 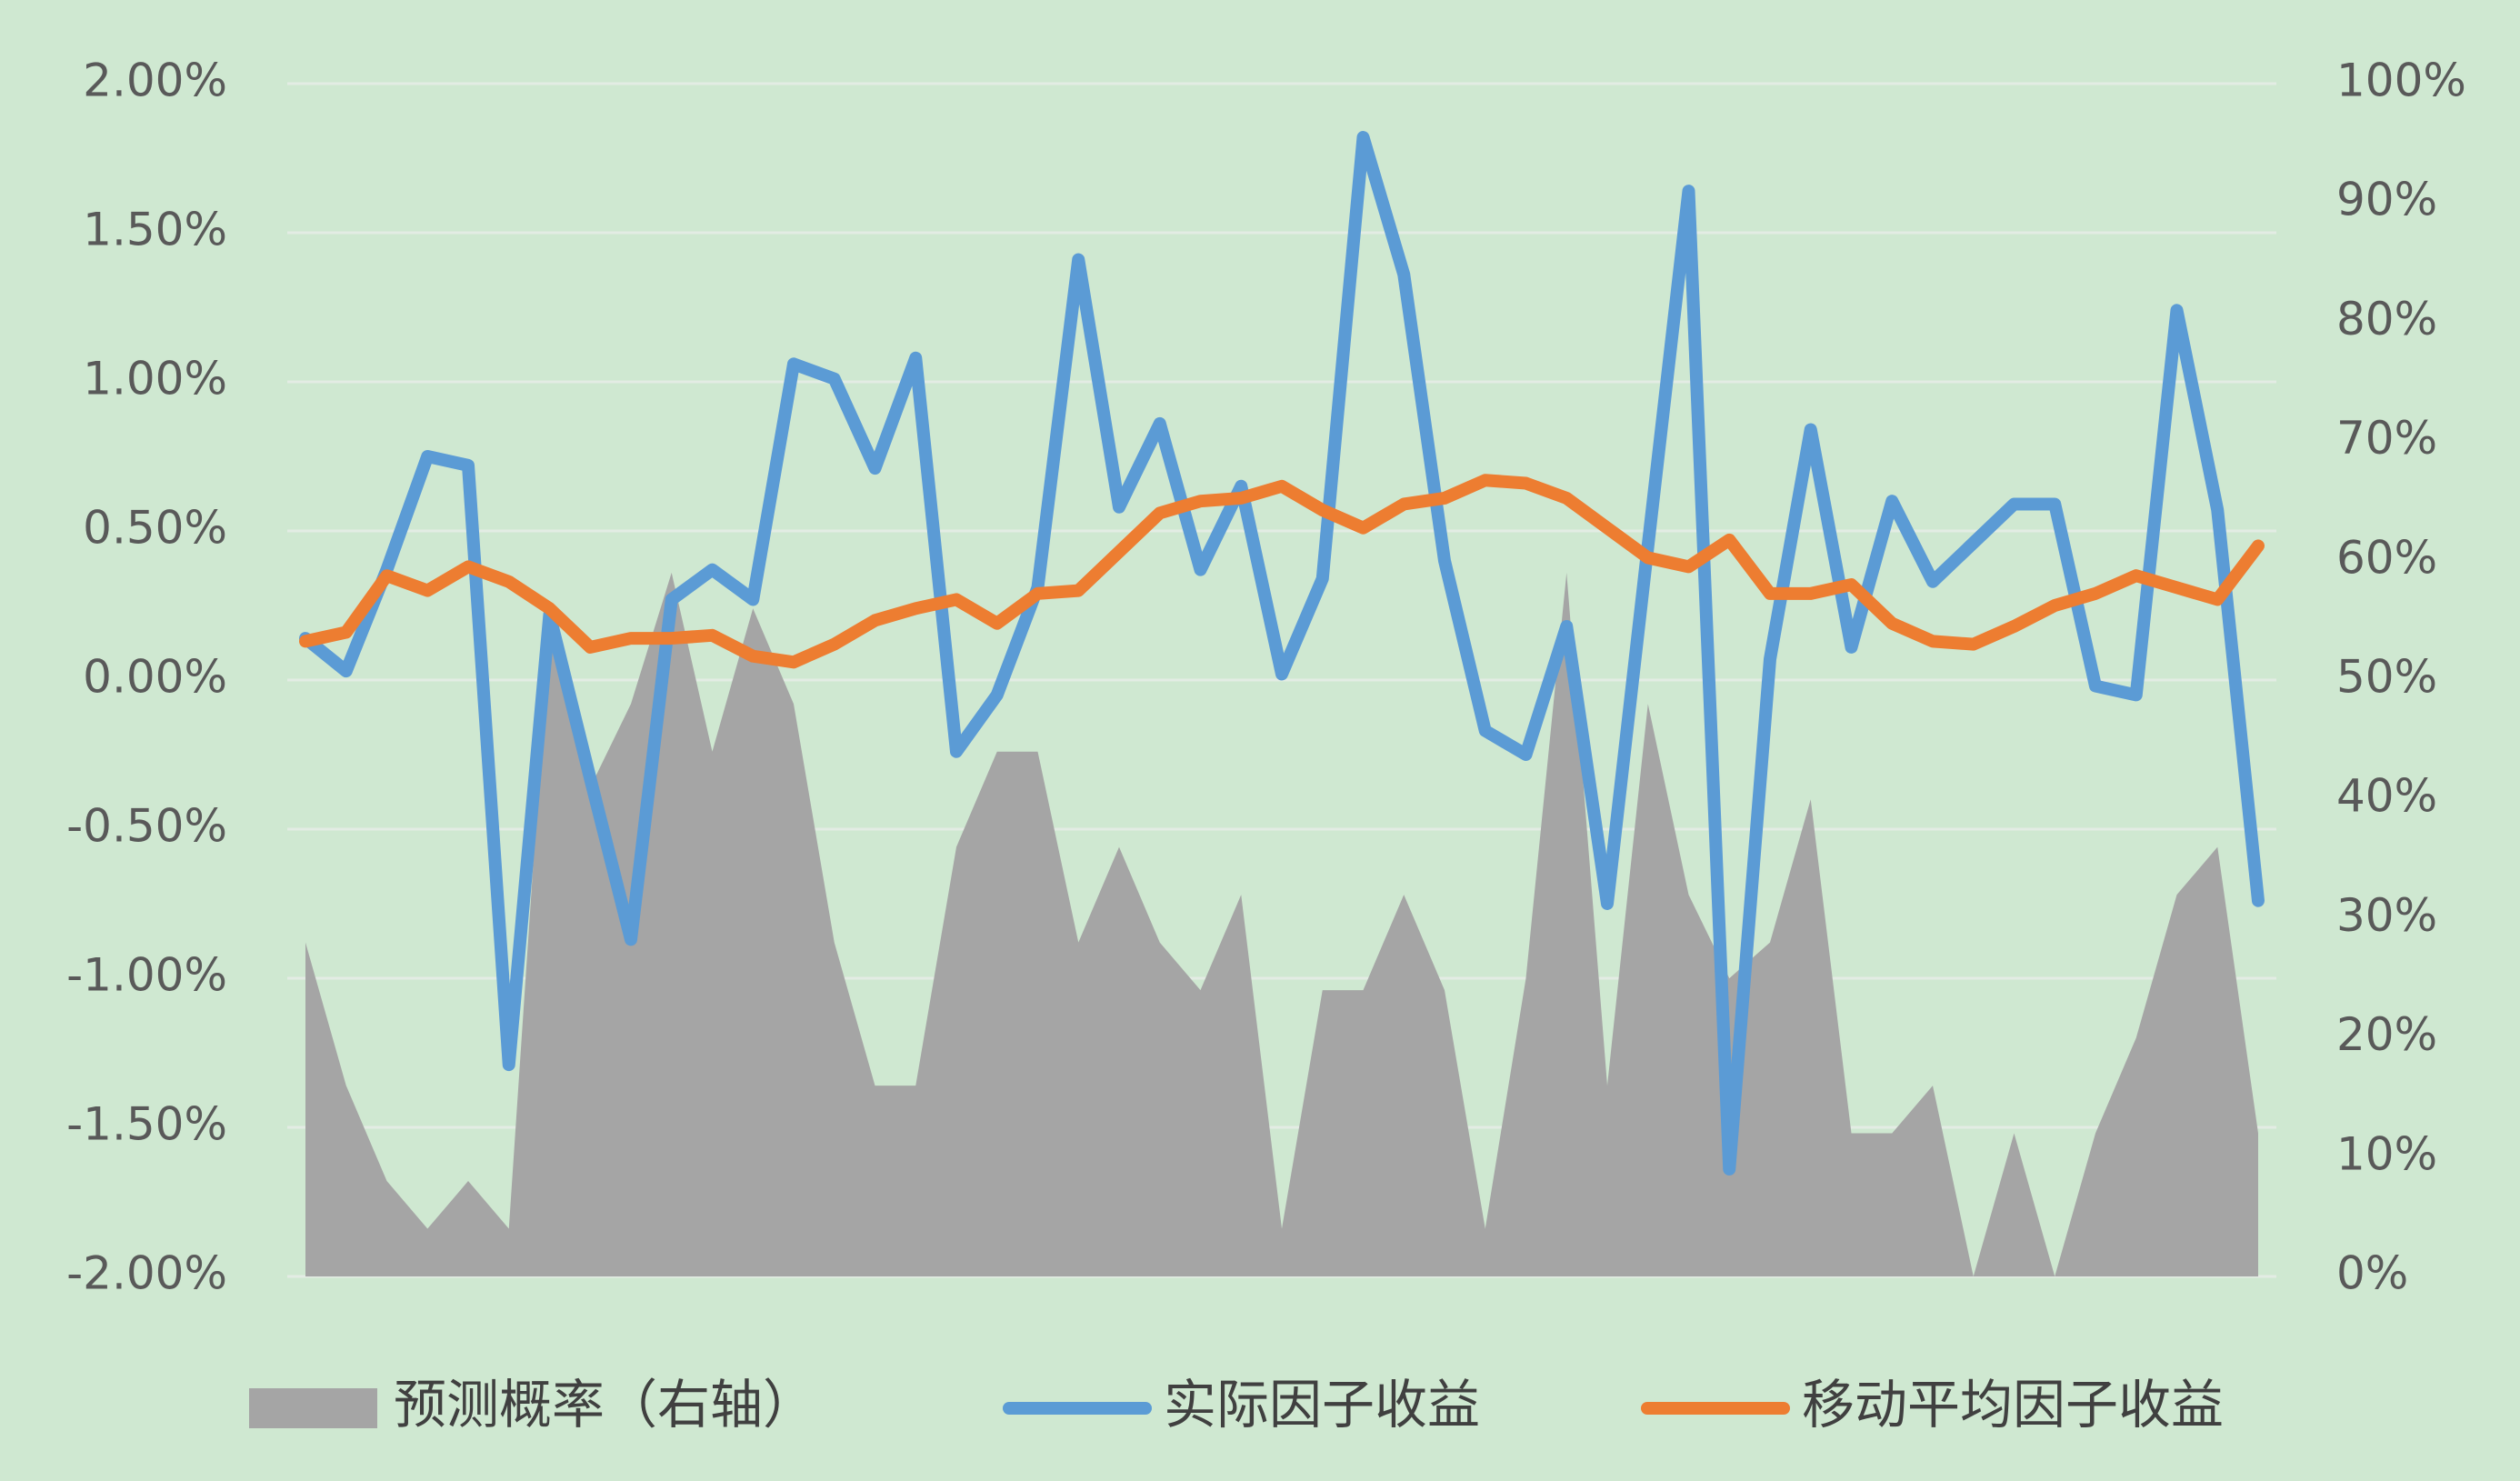 I want to click on y2-tick-label: 50%, so click(x=2386, y=678).